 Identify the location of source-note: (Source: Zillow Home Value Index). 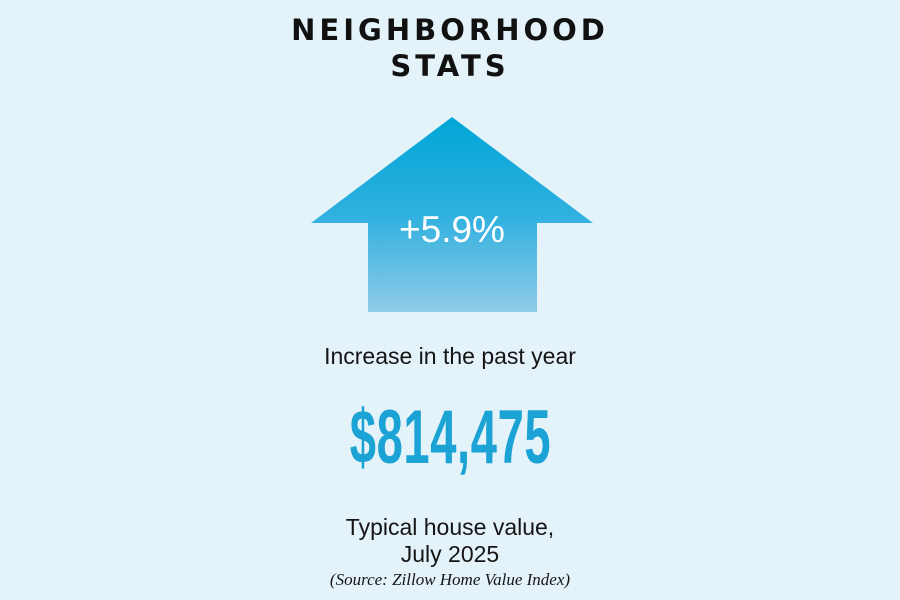
(450, 579).